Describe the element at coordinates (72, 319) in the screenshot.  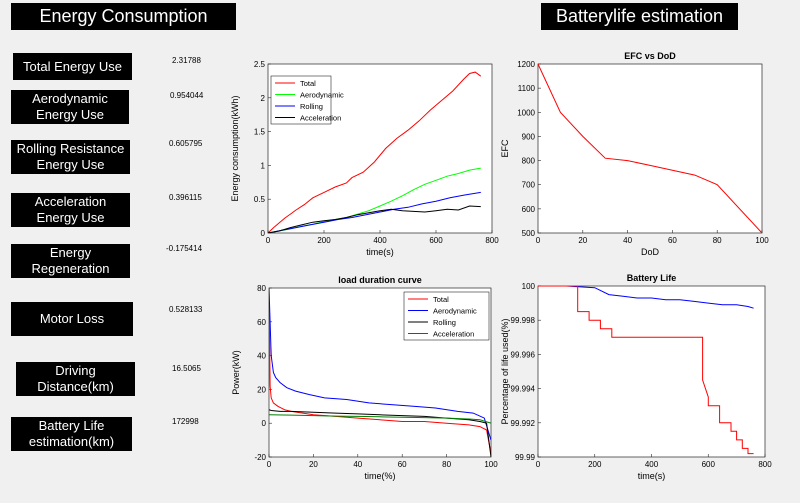
I see `motor-loss-label: Motor Loss` at that location.